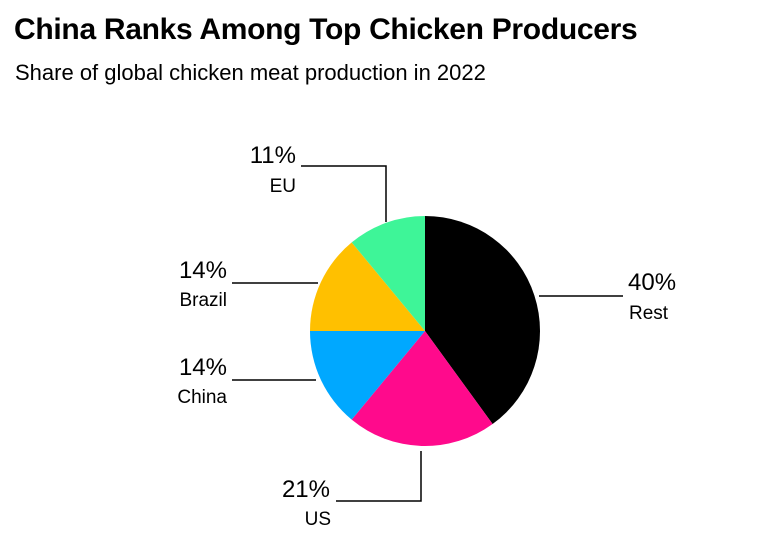 The width and height of the screenshot is (775, 548). Describe the element at coordinates (649, 313) in the screenshot. I see `category-label-rest: Rest` at that location.